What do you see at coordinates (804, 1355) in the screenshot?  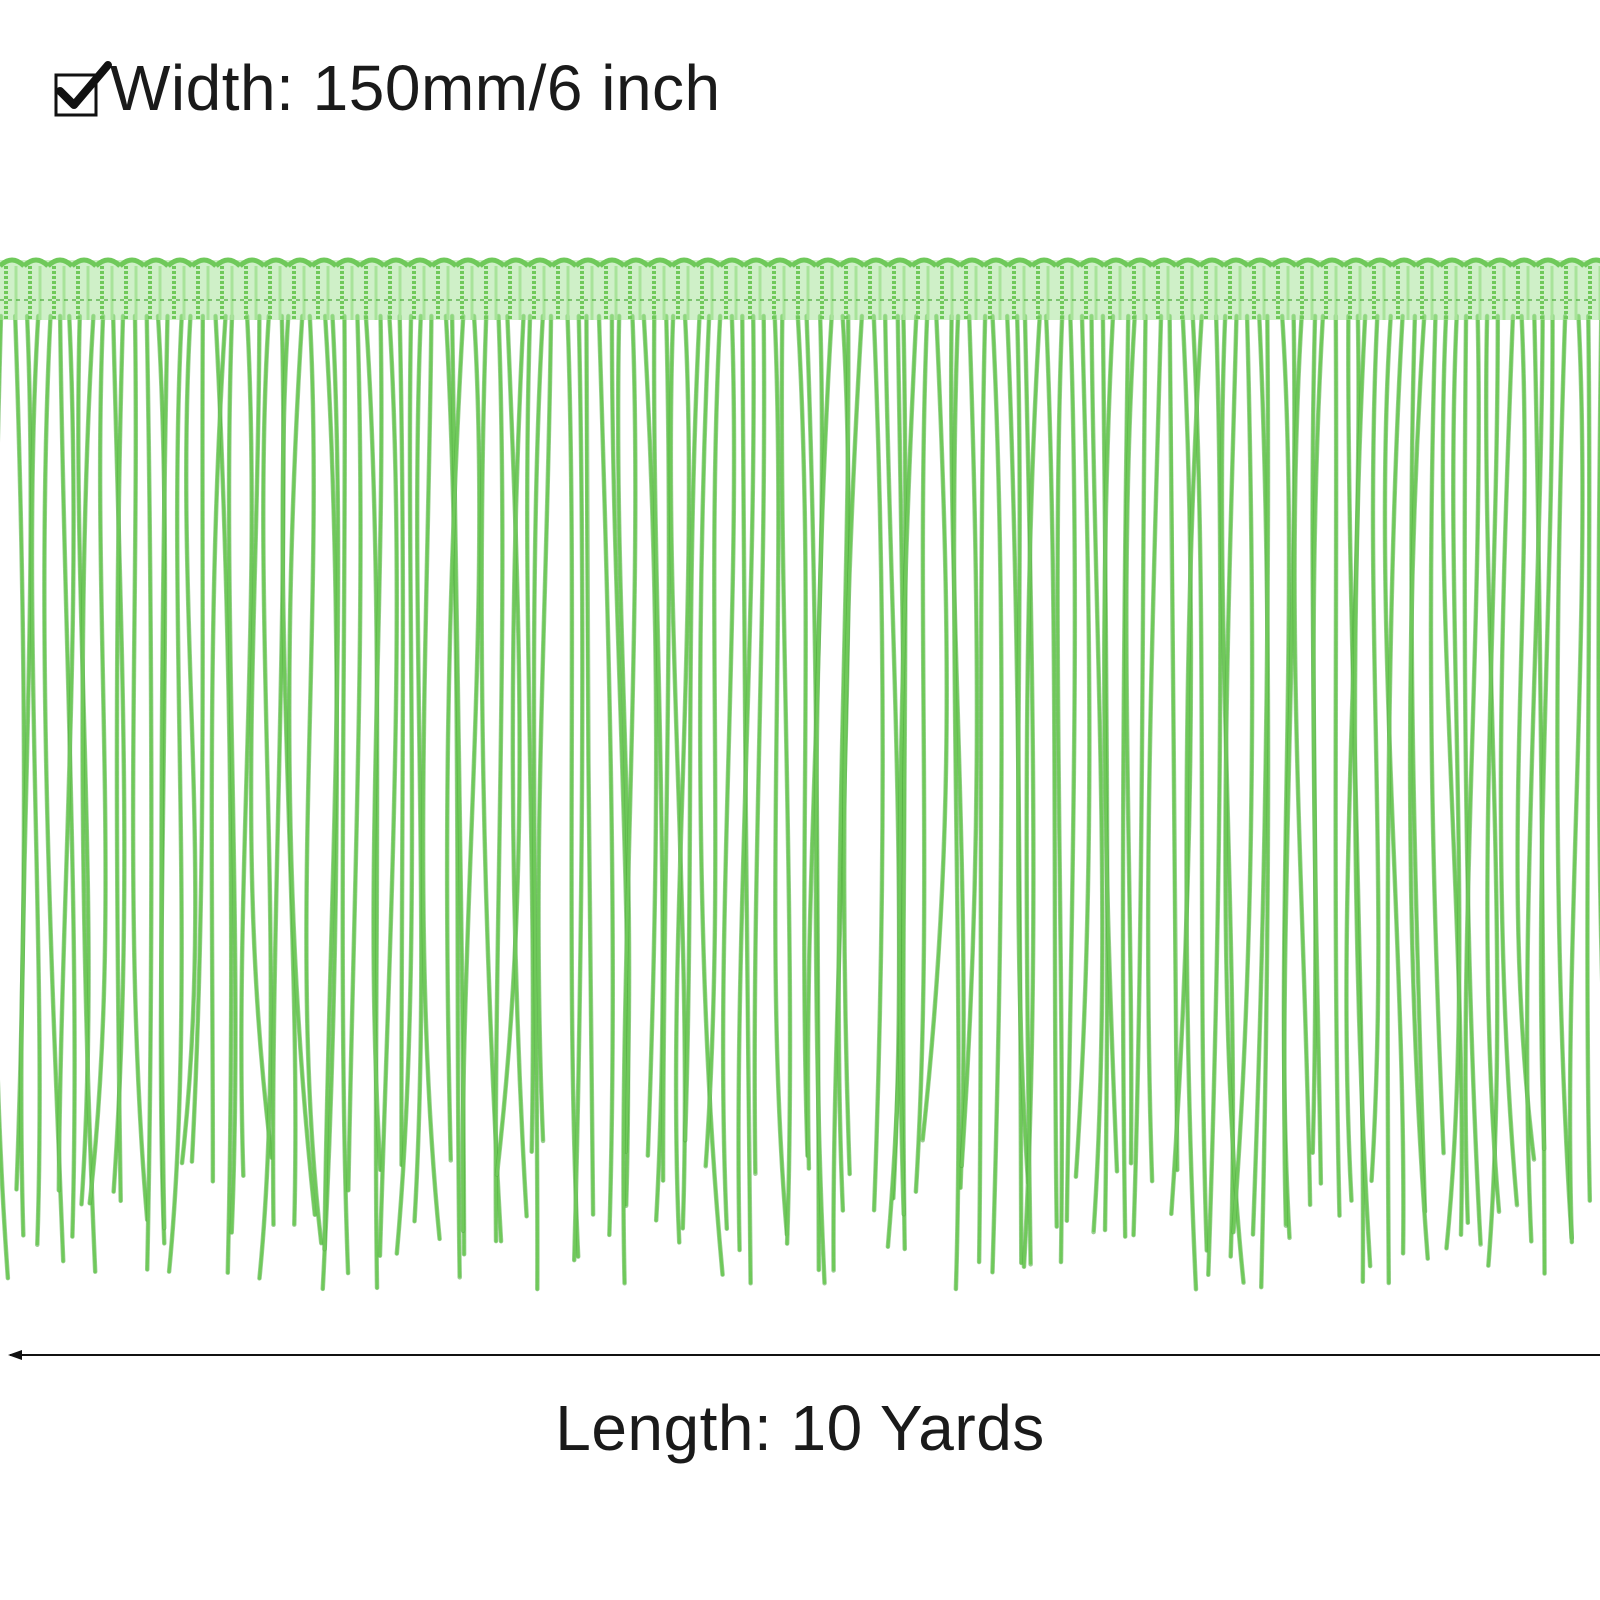 I see `left-arrow-icon` at bounding box center [804, 1355].